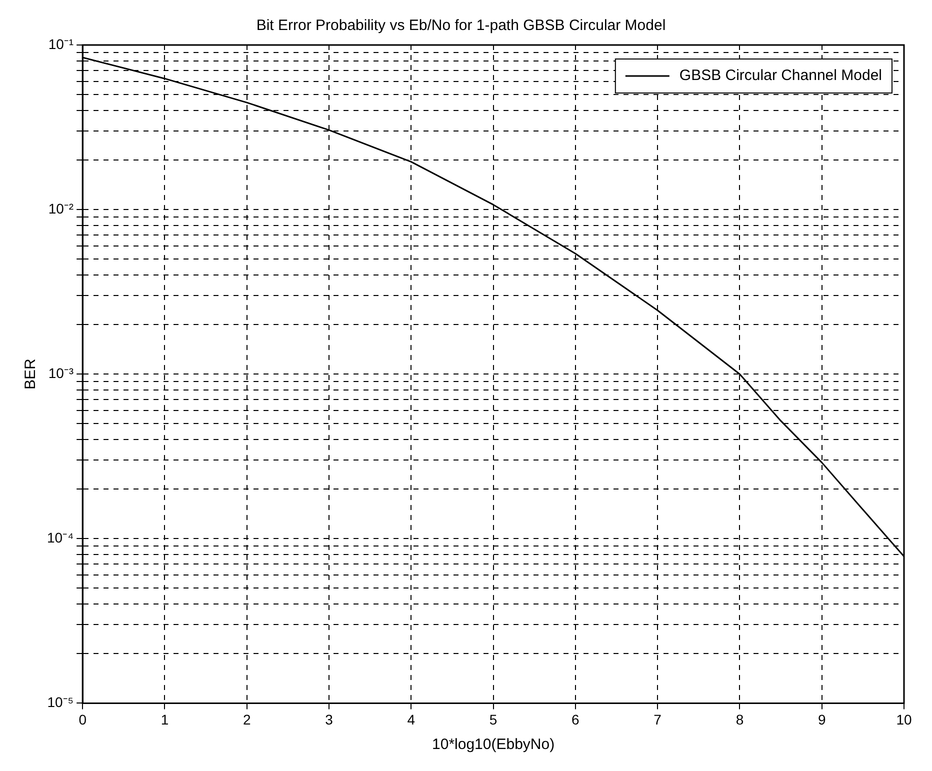  Describe the element at coordinates (60, 702) in the screenshot. I see `y-tick-label: 10⁻⁵` at that location.